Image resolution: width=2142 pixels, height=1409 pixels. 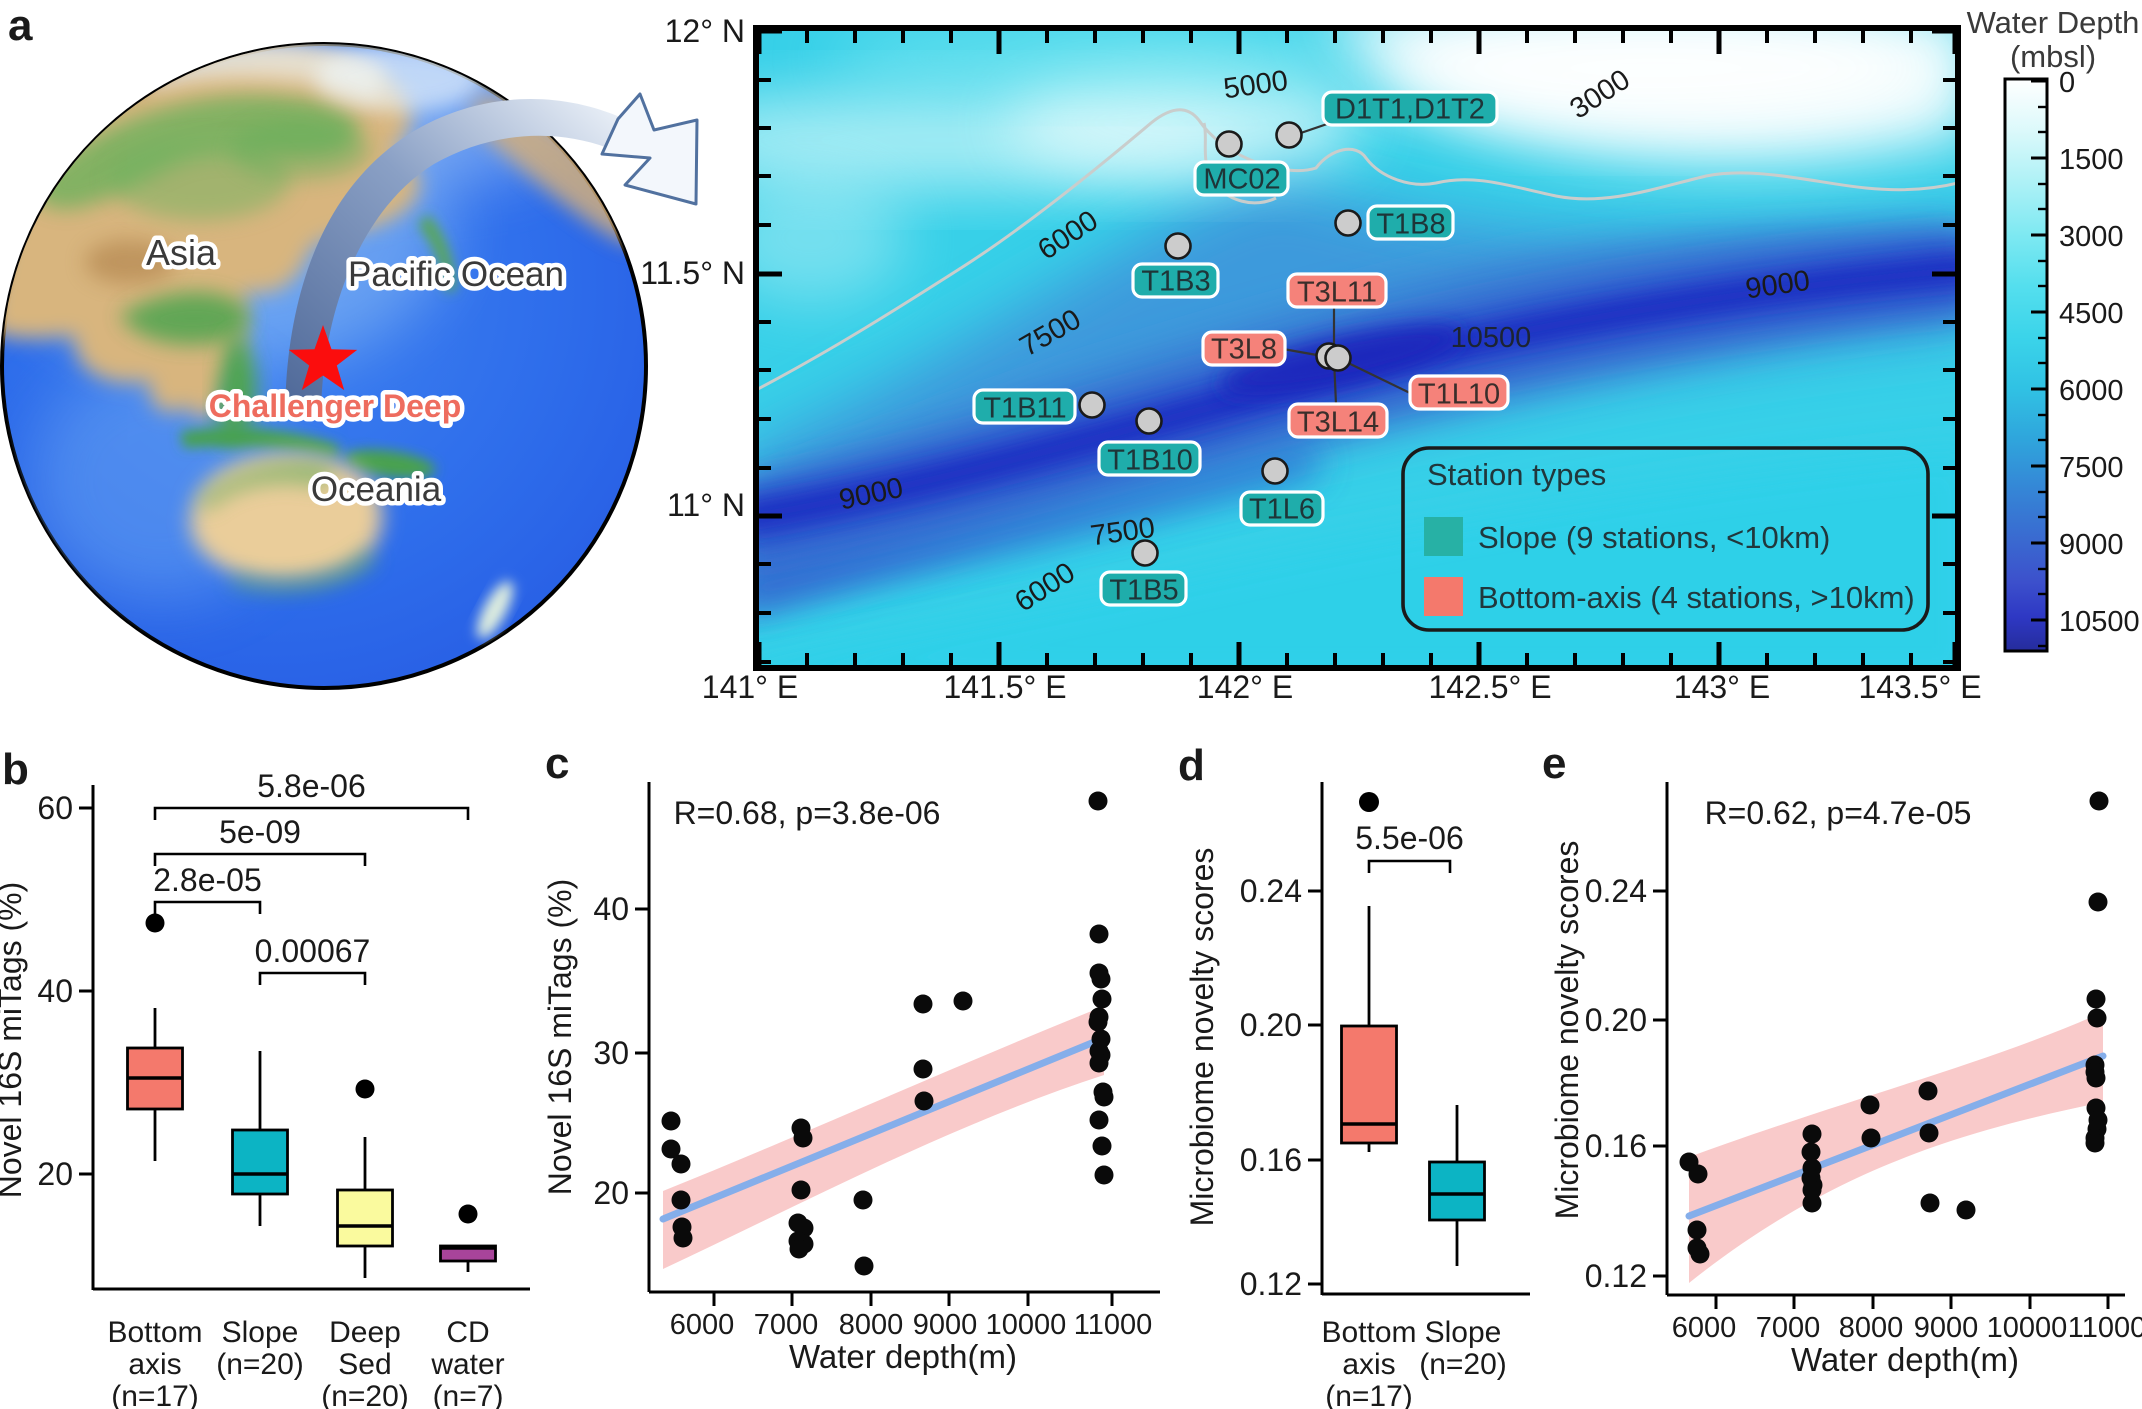 What do you see at coordinates (1410, 110) in the screenshot?
I see `svg-text: D1T1,D1T2` at bounding box center [1410, 110].